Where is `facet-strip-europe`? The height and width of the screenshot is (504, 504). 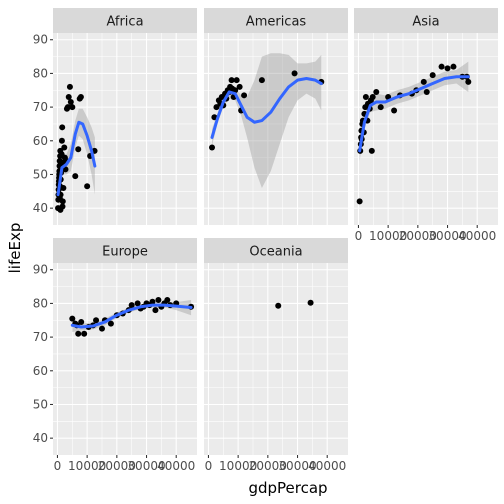
facet-strip-europe is located at coordinates (125, 250).